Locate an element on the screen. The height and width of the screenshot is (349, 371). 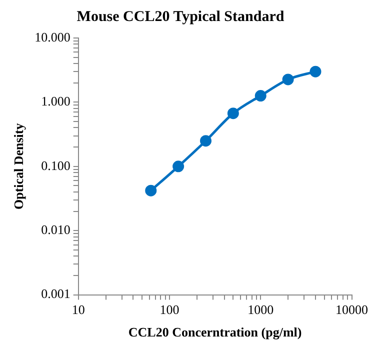
y-axis-title: Optical Density is located at coordinates (18, 166).